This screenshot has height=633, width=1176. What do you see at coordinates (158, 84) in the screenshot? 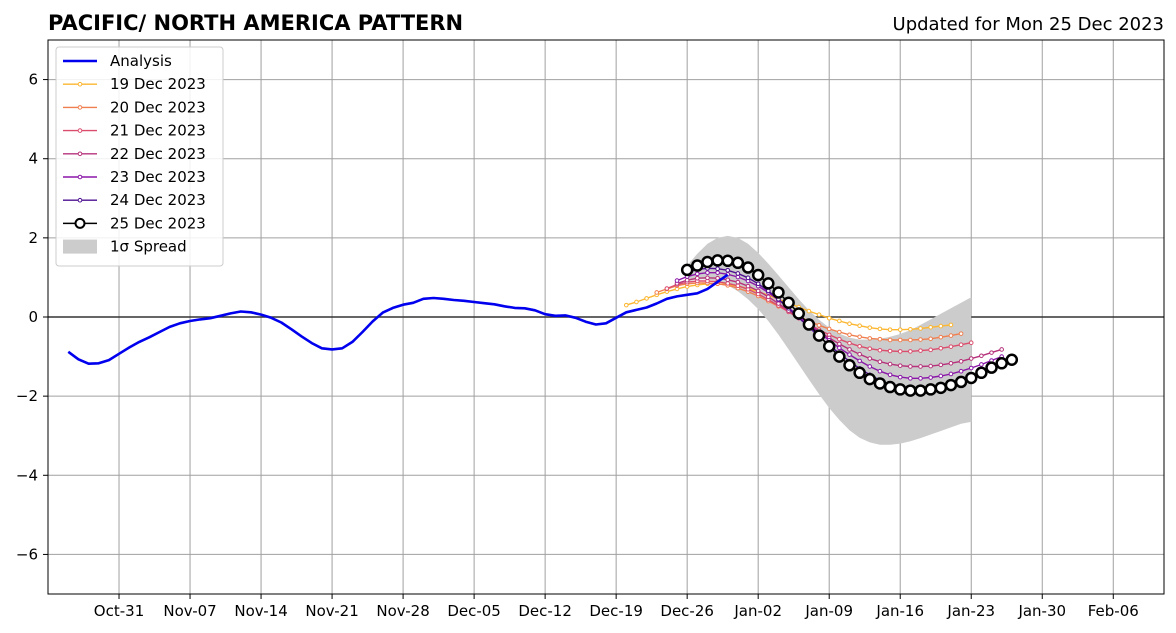
I see `legend-label: 19 Dec 2023` at bounding box center [158, 84].